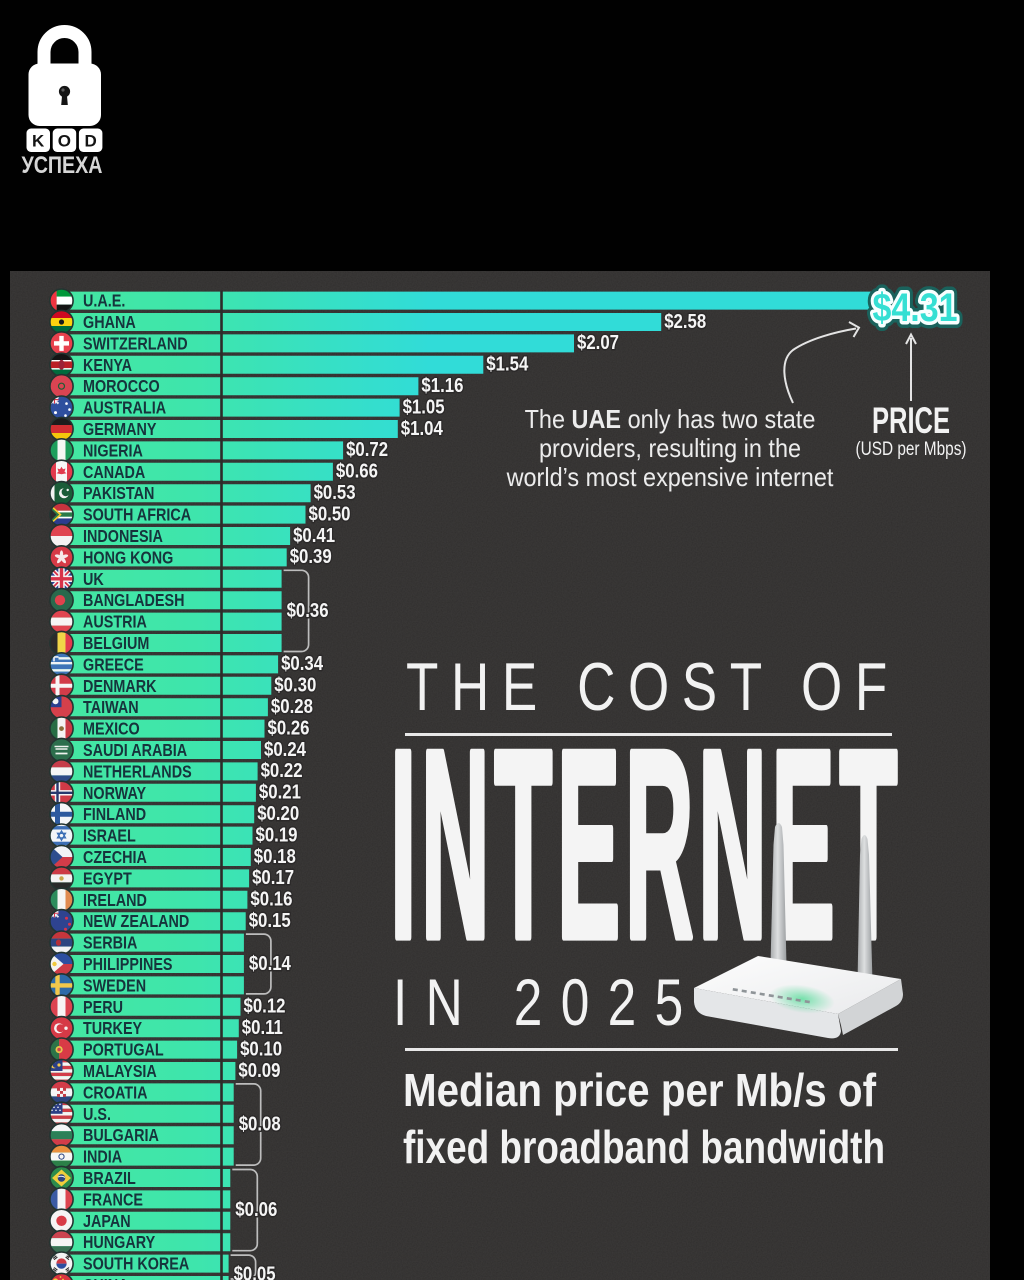  Describe the element at coordinates (115, 900) in the screenshot. I see `svg-text: IRELAND` at that location.